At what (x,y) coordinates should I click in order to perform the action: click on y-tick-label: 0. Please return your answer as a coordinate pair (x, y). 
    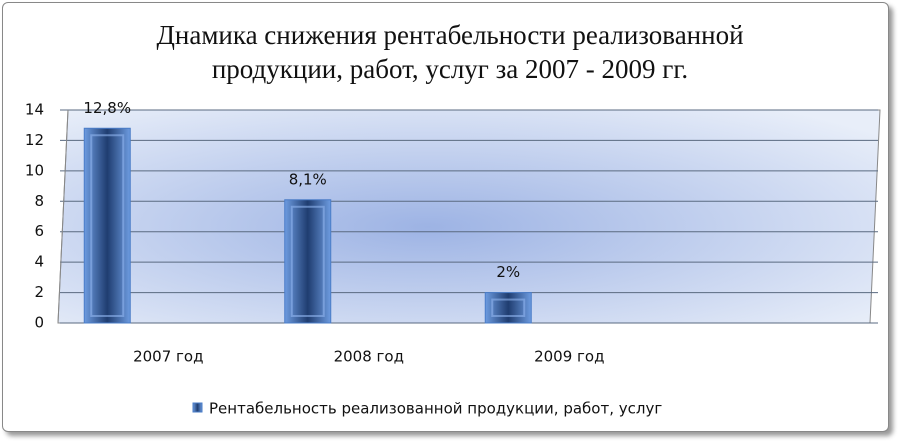
    Looking at the image, I should click on (39, 323).